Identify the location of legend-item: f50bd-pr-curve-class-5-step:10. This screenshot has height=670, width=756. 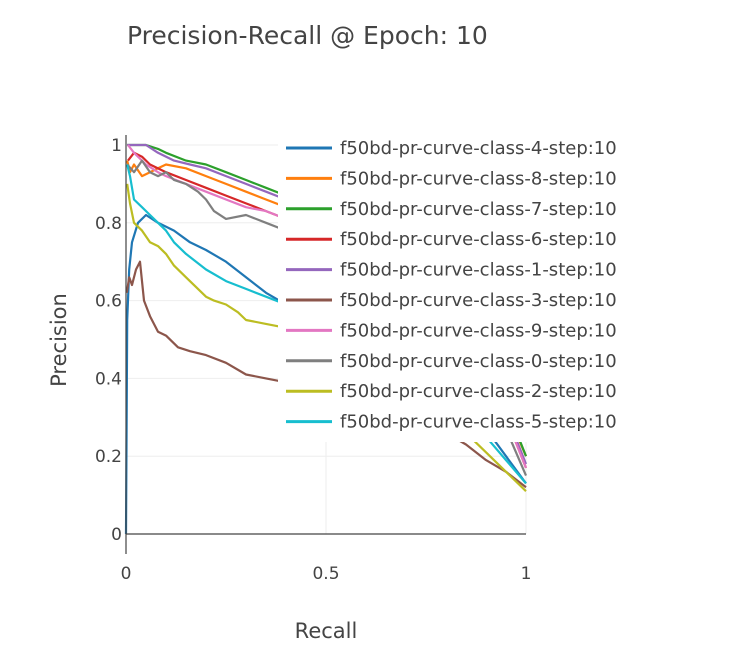
(451, 422).